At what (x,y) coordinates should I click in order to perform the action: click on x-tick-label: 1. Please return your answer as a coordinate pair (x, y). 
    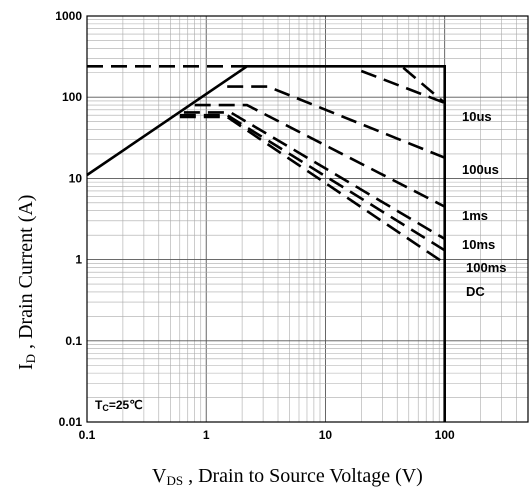
    Looking at the image, I should click on (206, 435).